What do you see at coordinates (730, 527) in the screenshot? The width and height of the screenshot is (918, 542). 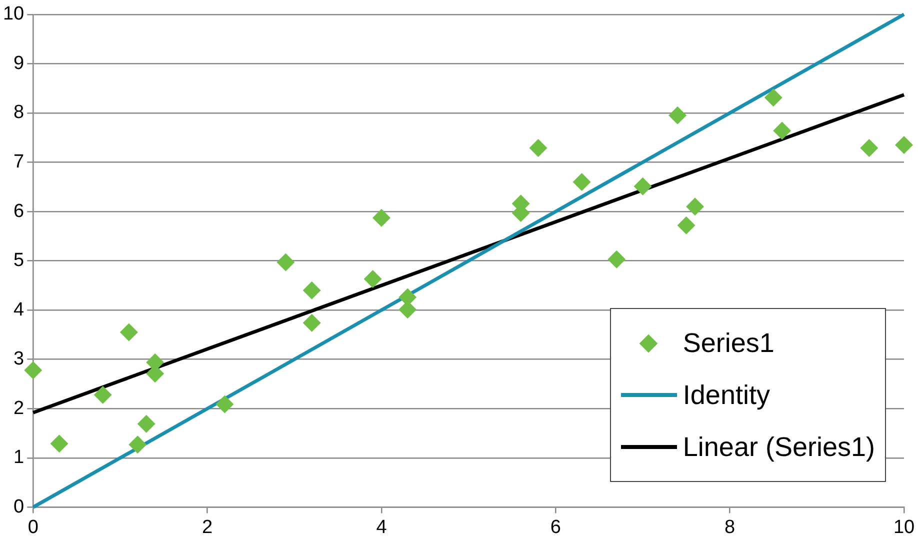 I see `x-tick-label: 8` at bounding box center [730, 527].